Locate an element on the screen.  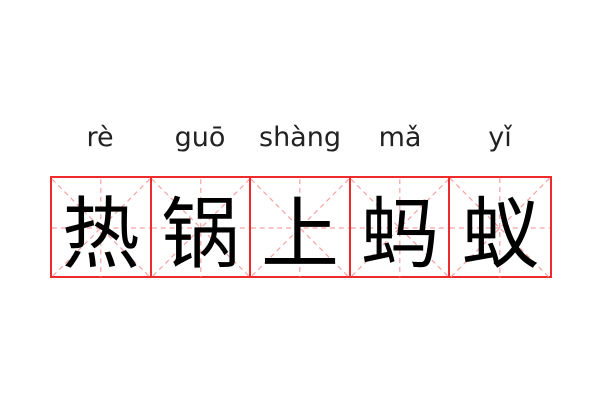
character-3: 上 is located at coordinates (300, 235).